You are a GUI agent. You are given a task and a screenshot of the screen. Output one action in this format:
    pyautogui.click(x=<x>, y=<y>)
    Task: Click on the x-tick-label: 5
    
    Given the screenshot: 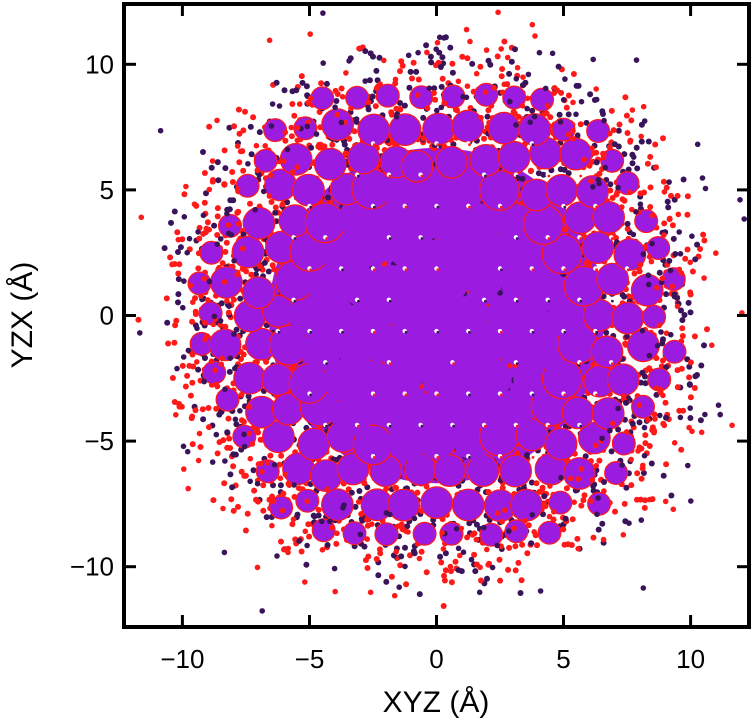 What is the action you would take?
    pyautogui.click(x=563, y=659)
    